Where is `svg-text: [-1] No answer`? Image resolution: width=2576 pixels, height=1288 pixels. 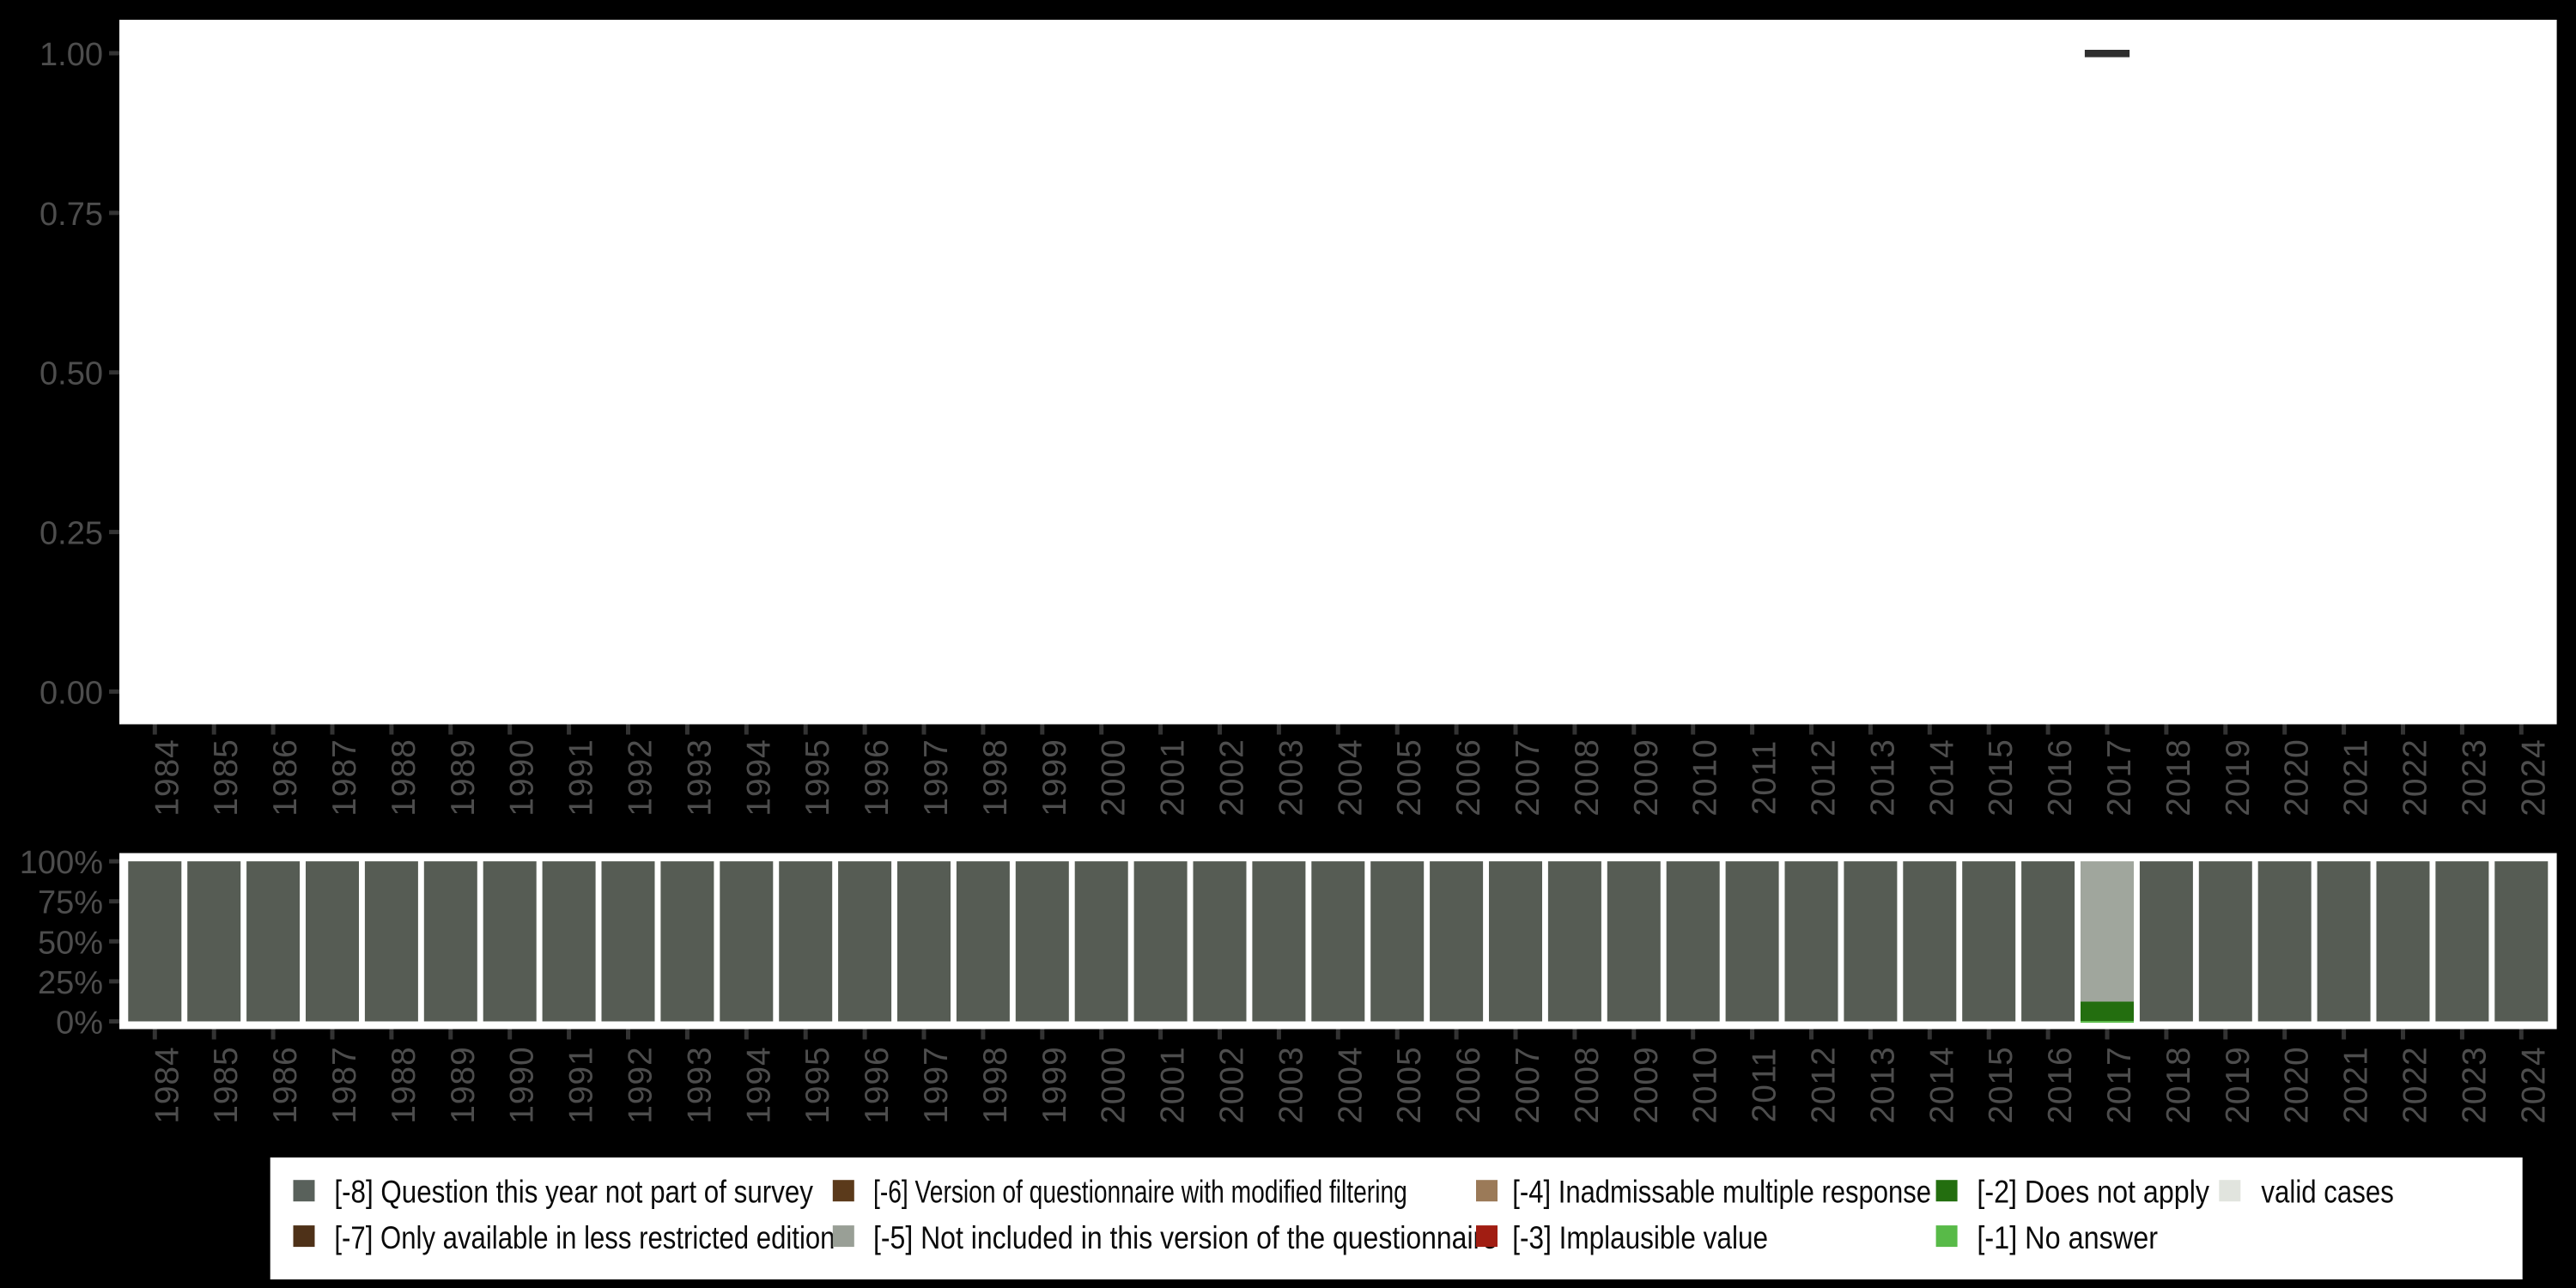
svg-text: [-1] No answer is located at coordinates (2068, 1237).